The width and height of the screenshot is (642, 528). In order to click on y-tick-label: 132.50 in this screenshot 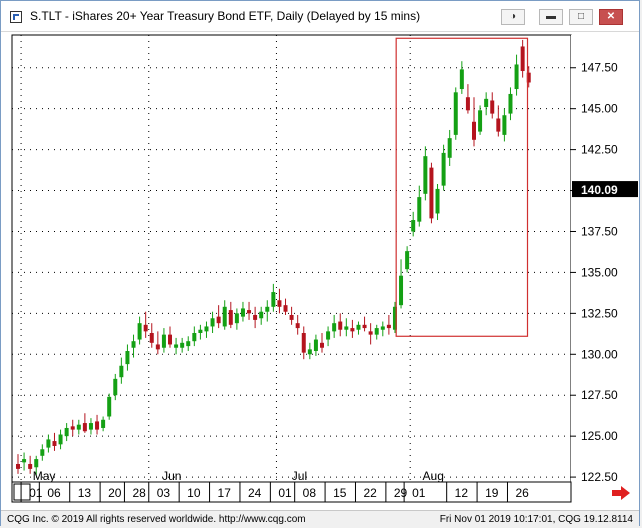, I will do `click(599, 313)`.